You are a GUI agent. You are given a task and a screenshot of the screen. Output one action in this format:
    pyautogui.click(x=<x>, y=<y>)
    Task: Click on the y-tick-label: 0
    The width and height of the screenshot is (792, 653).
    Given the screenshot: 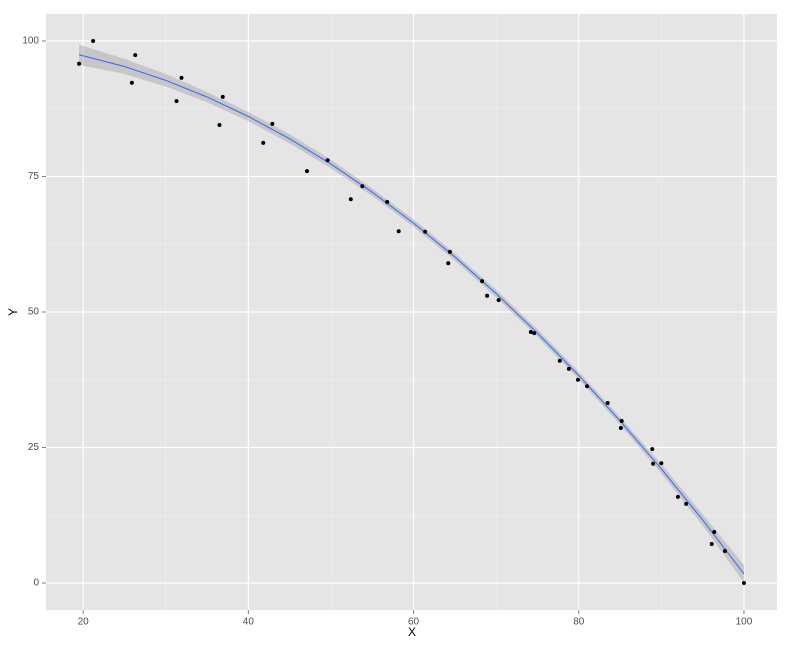 What is the action you would take?
    pyautogui.click(x=36, y=583)
    